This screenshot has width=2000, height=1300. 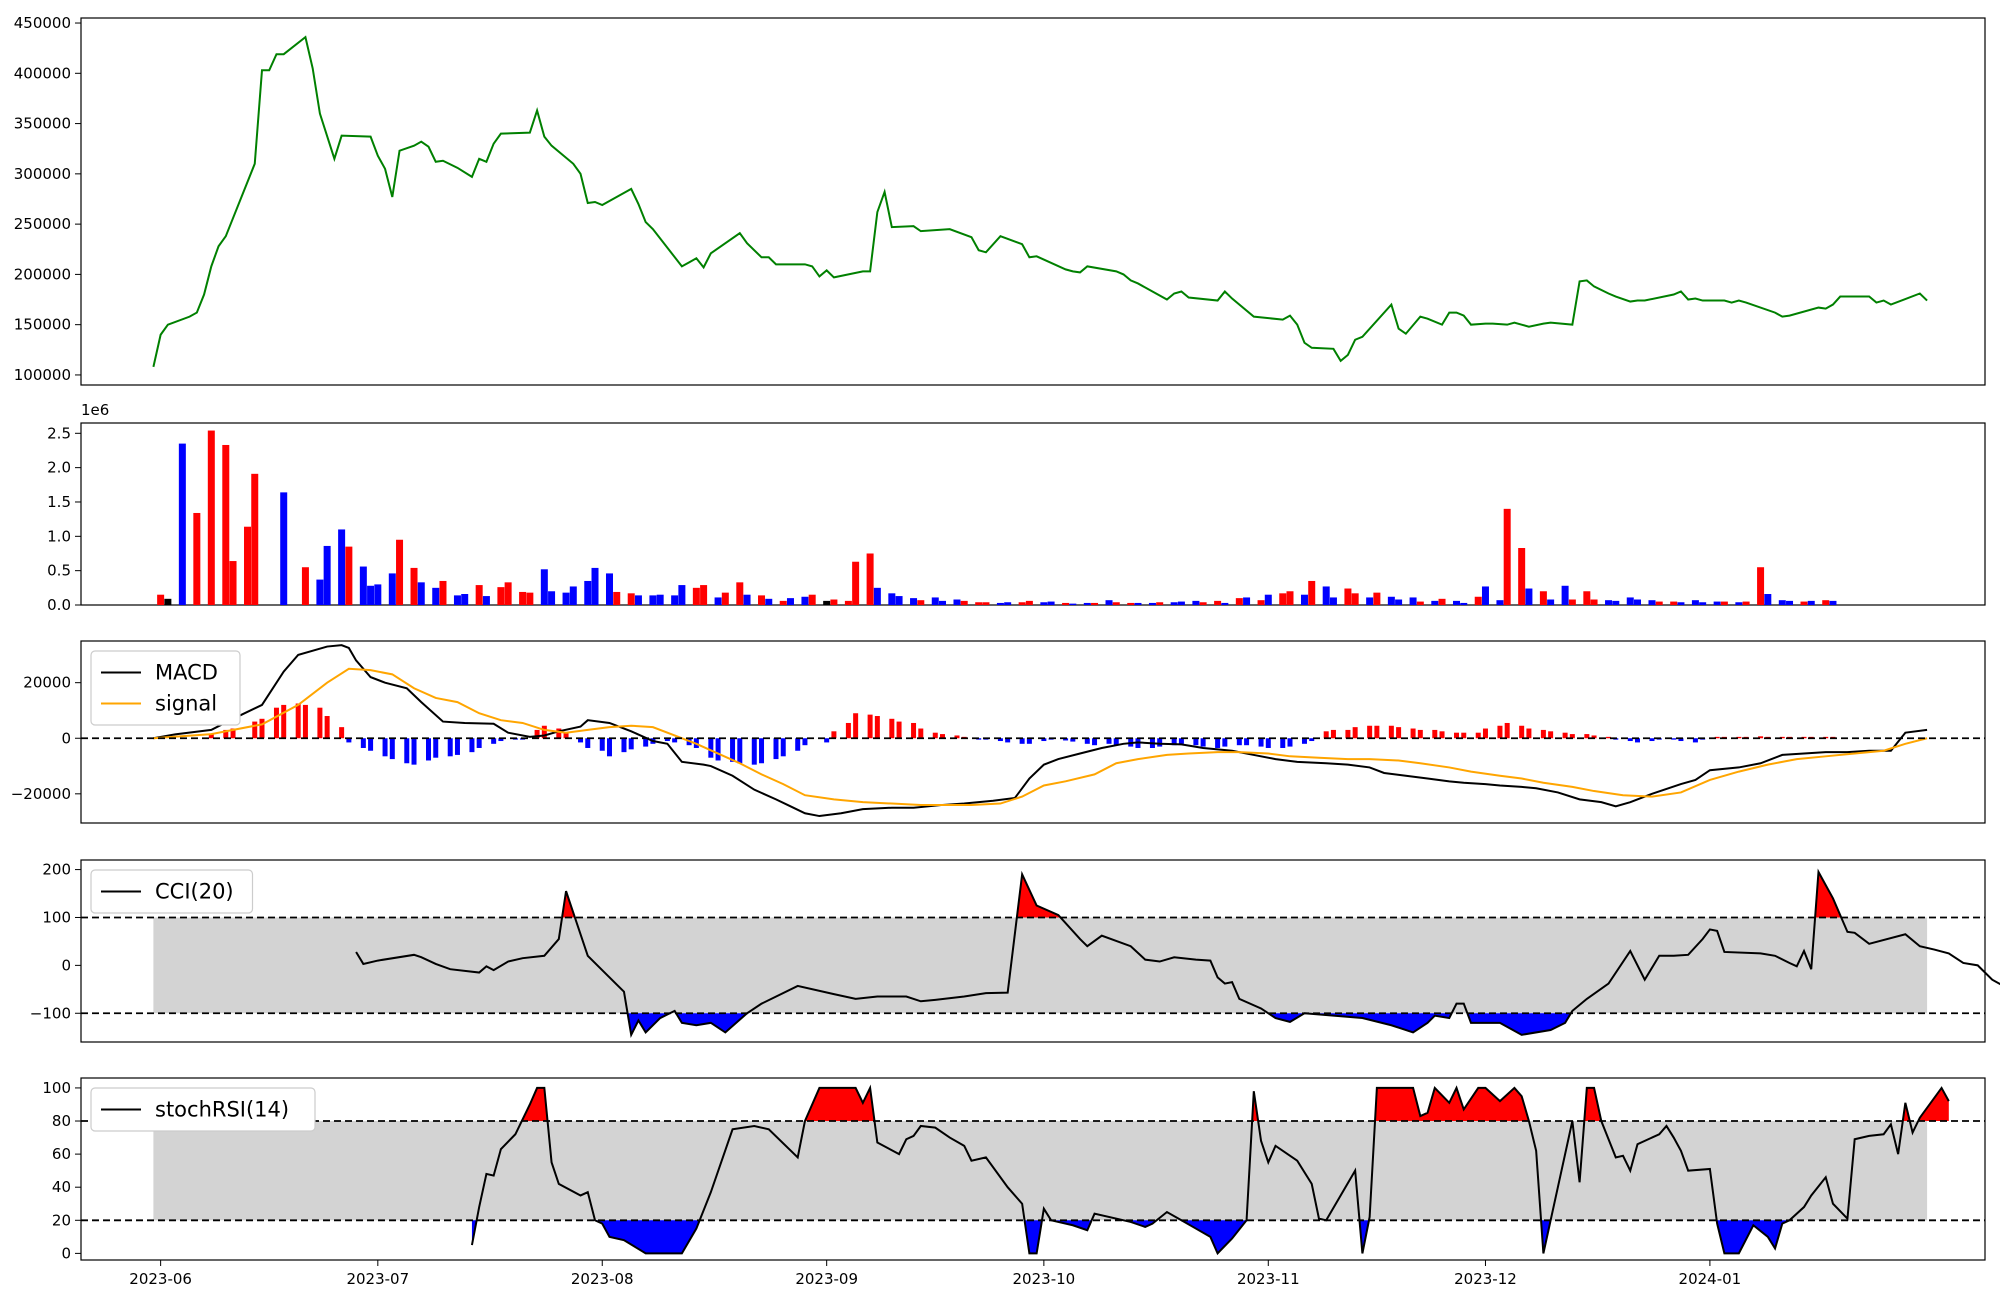 I want to click on cci-oversold-fill, so click(x=1519, y=1024).